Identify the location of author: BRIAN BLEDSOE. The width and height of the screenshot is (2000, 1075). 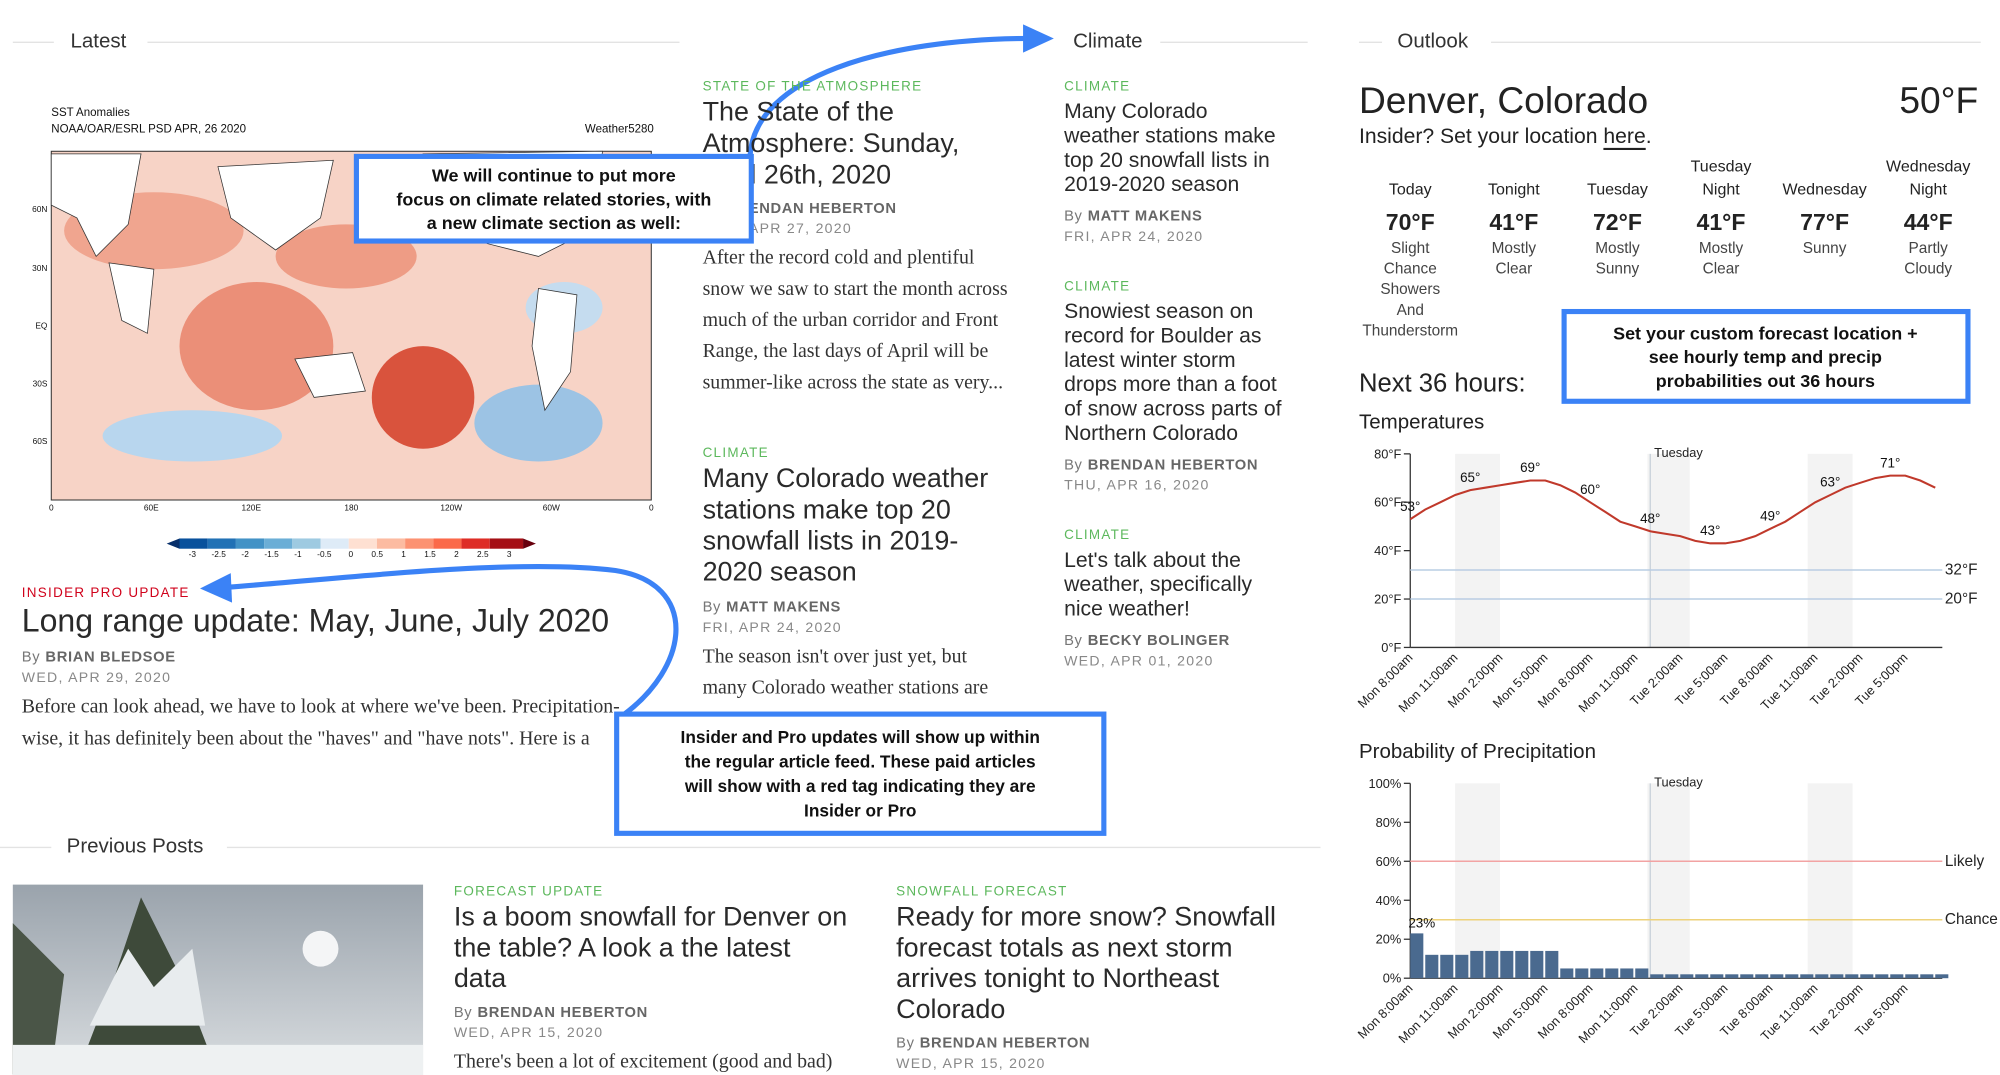
(110, 658).